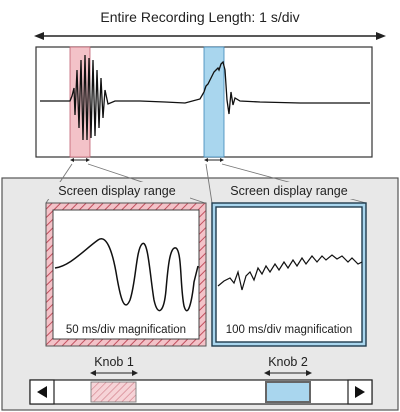 The width and height of the screenshot is (400, 412). I want to click on scrollbar-track, so click(201, 392).